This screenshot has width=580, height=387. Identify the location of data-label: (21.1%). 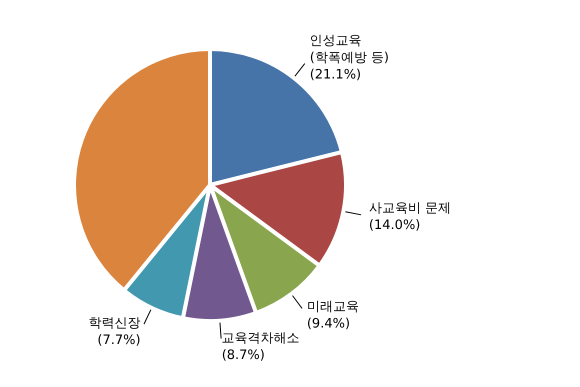
(336, 74).